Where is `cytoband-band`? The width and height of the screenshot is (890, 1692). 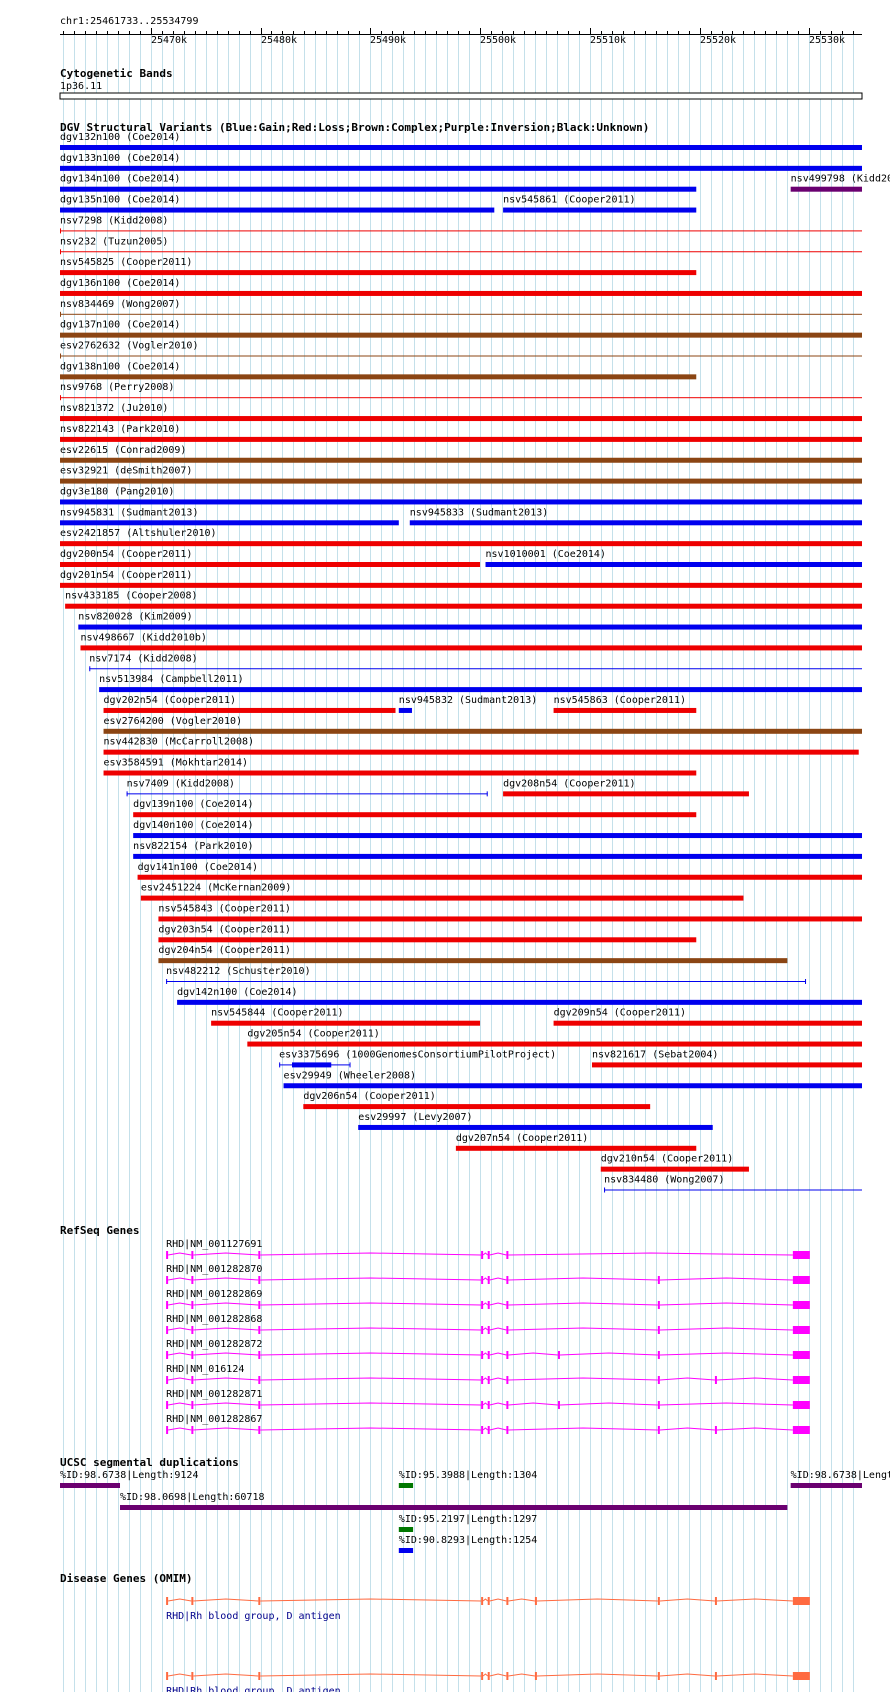 cytoband-band is located at coordinates (461, 96).